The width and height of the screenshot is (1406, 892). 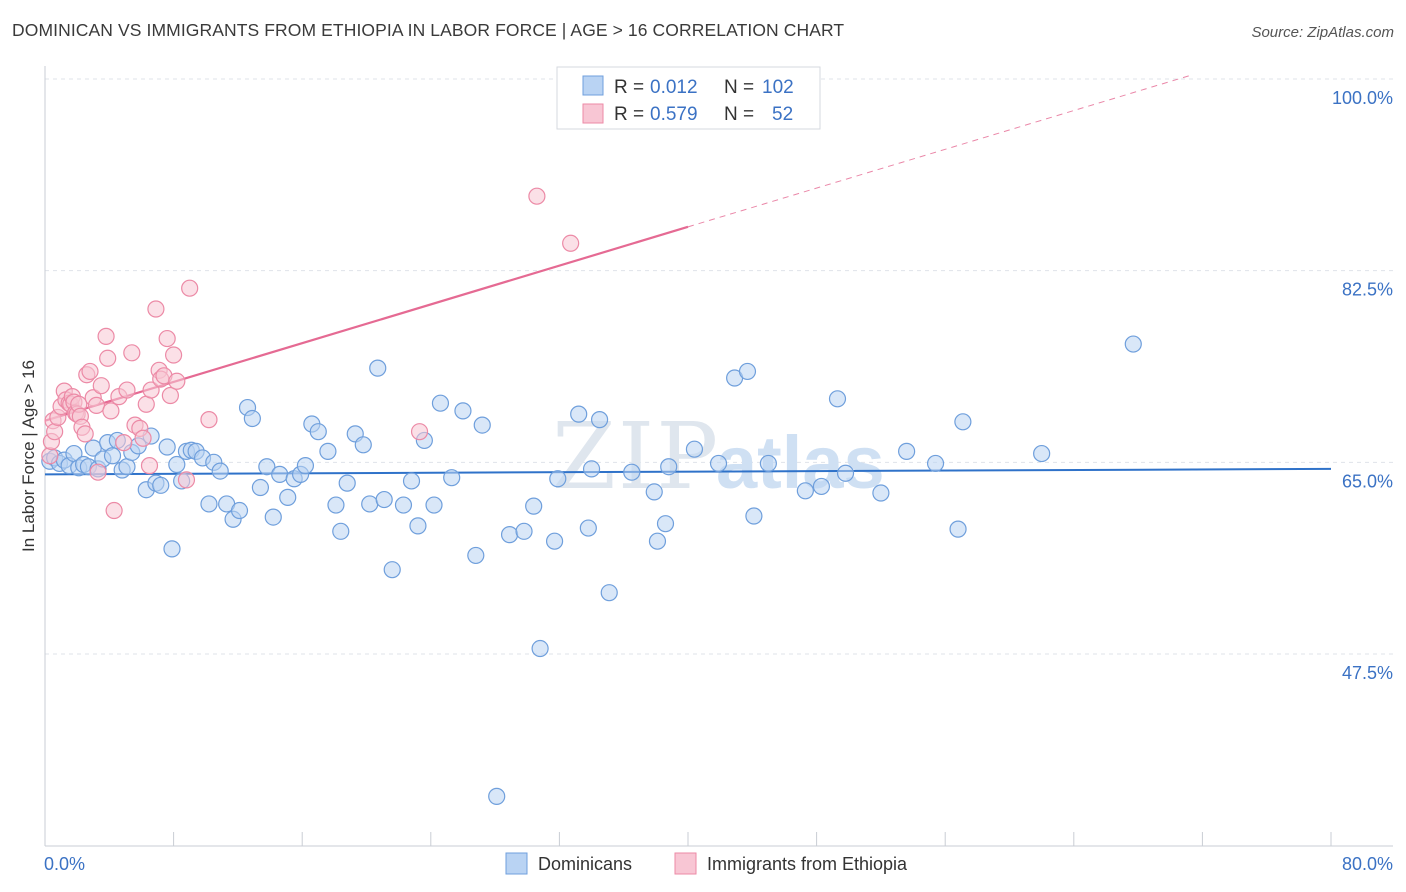 What do you see at coordinates (778, 87) in the screenshot?
I see `legend-n-value-1: 102` at bounding box center [778, 87].